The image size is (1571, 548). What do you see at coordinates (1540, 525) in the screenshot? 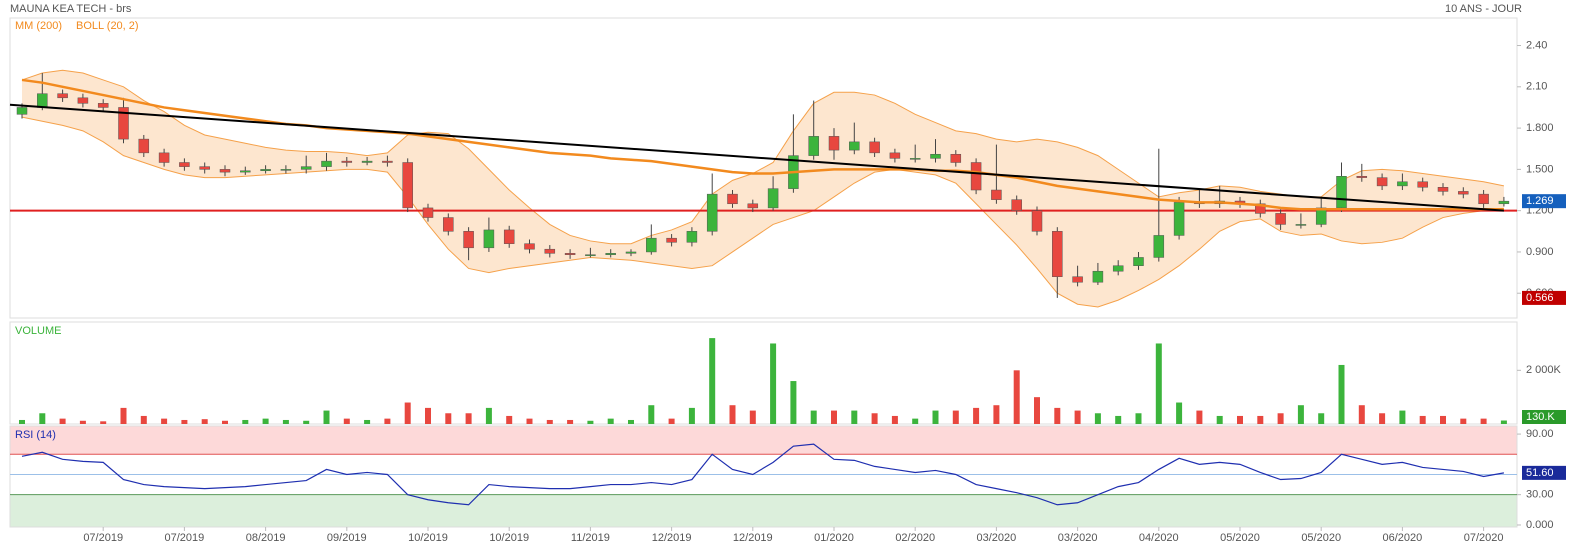
I see `rsi-tick-label: 0.000` at bounding box center [1540, 525].